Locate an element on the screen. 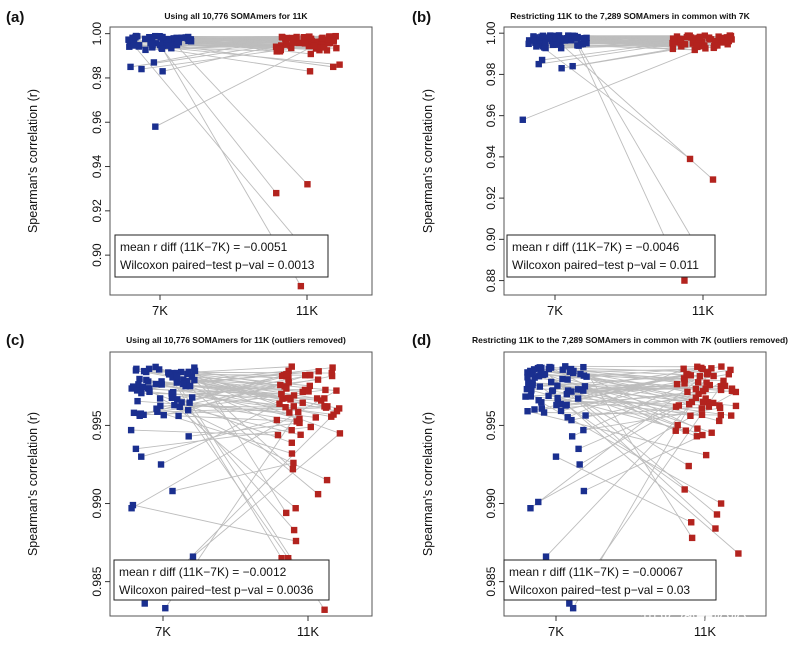 The height and width of the screenshot is (649, 807). stats-box is located at coordinates (611, 256).